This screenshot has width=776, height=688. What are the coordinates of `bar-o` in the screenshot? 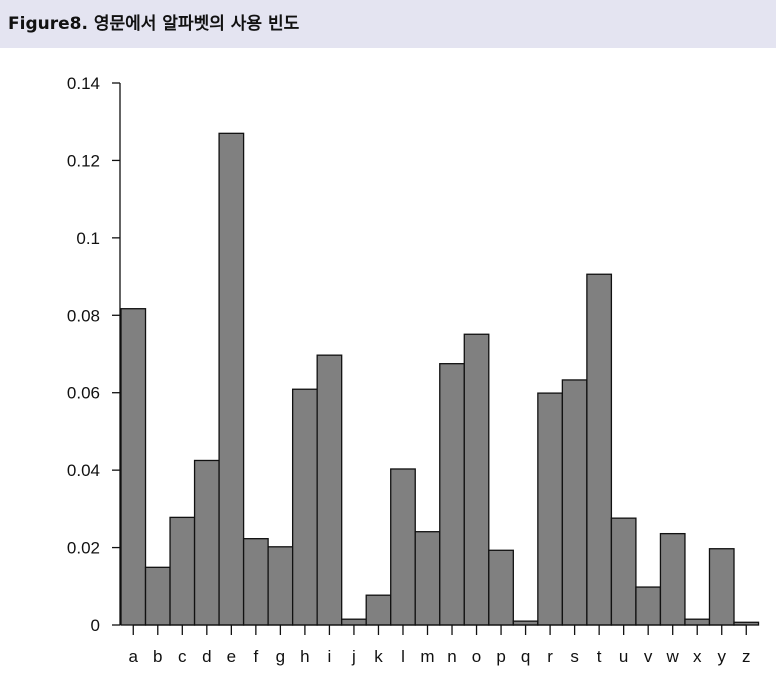 It's located at (476, 479).